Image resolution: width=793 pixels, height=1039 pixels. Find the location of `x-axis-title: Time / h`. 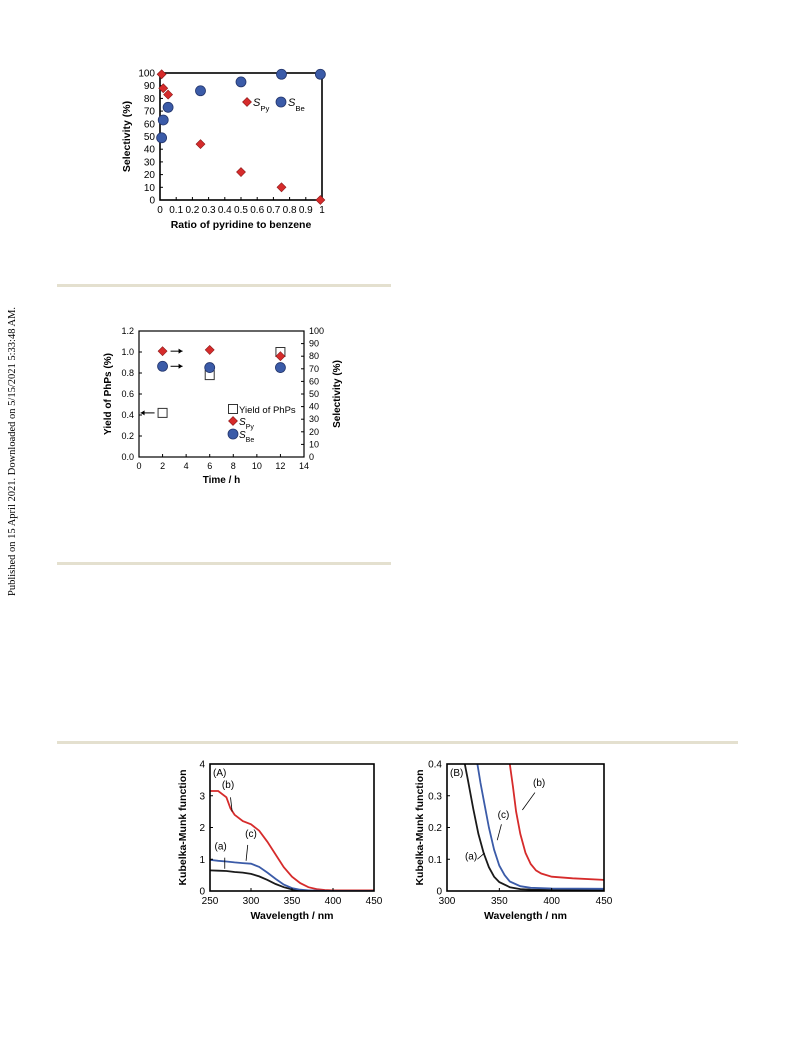

x-axis-title: Time / h is located at coordinates (222, 480).